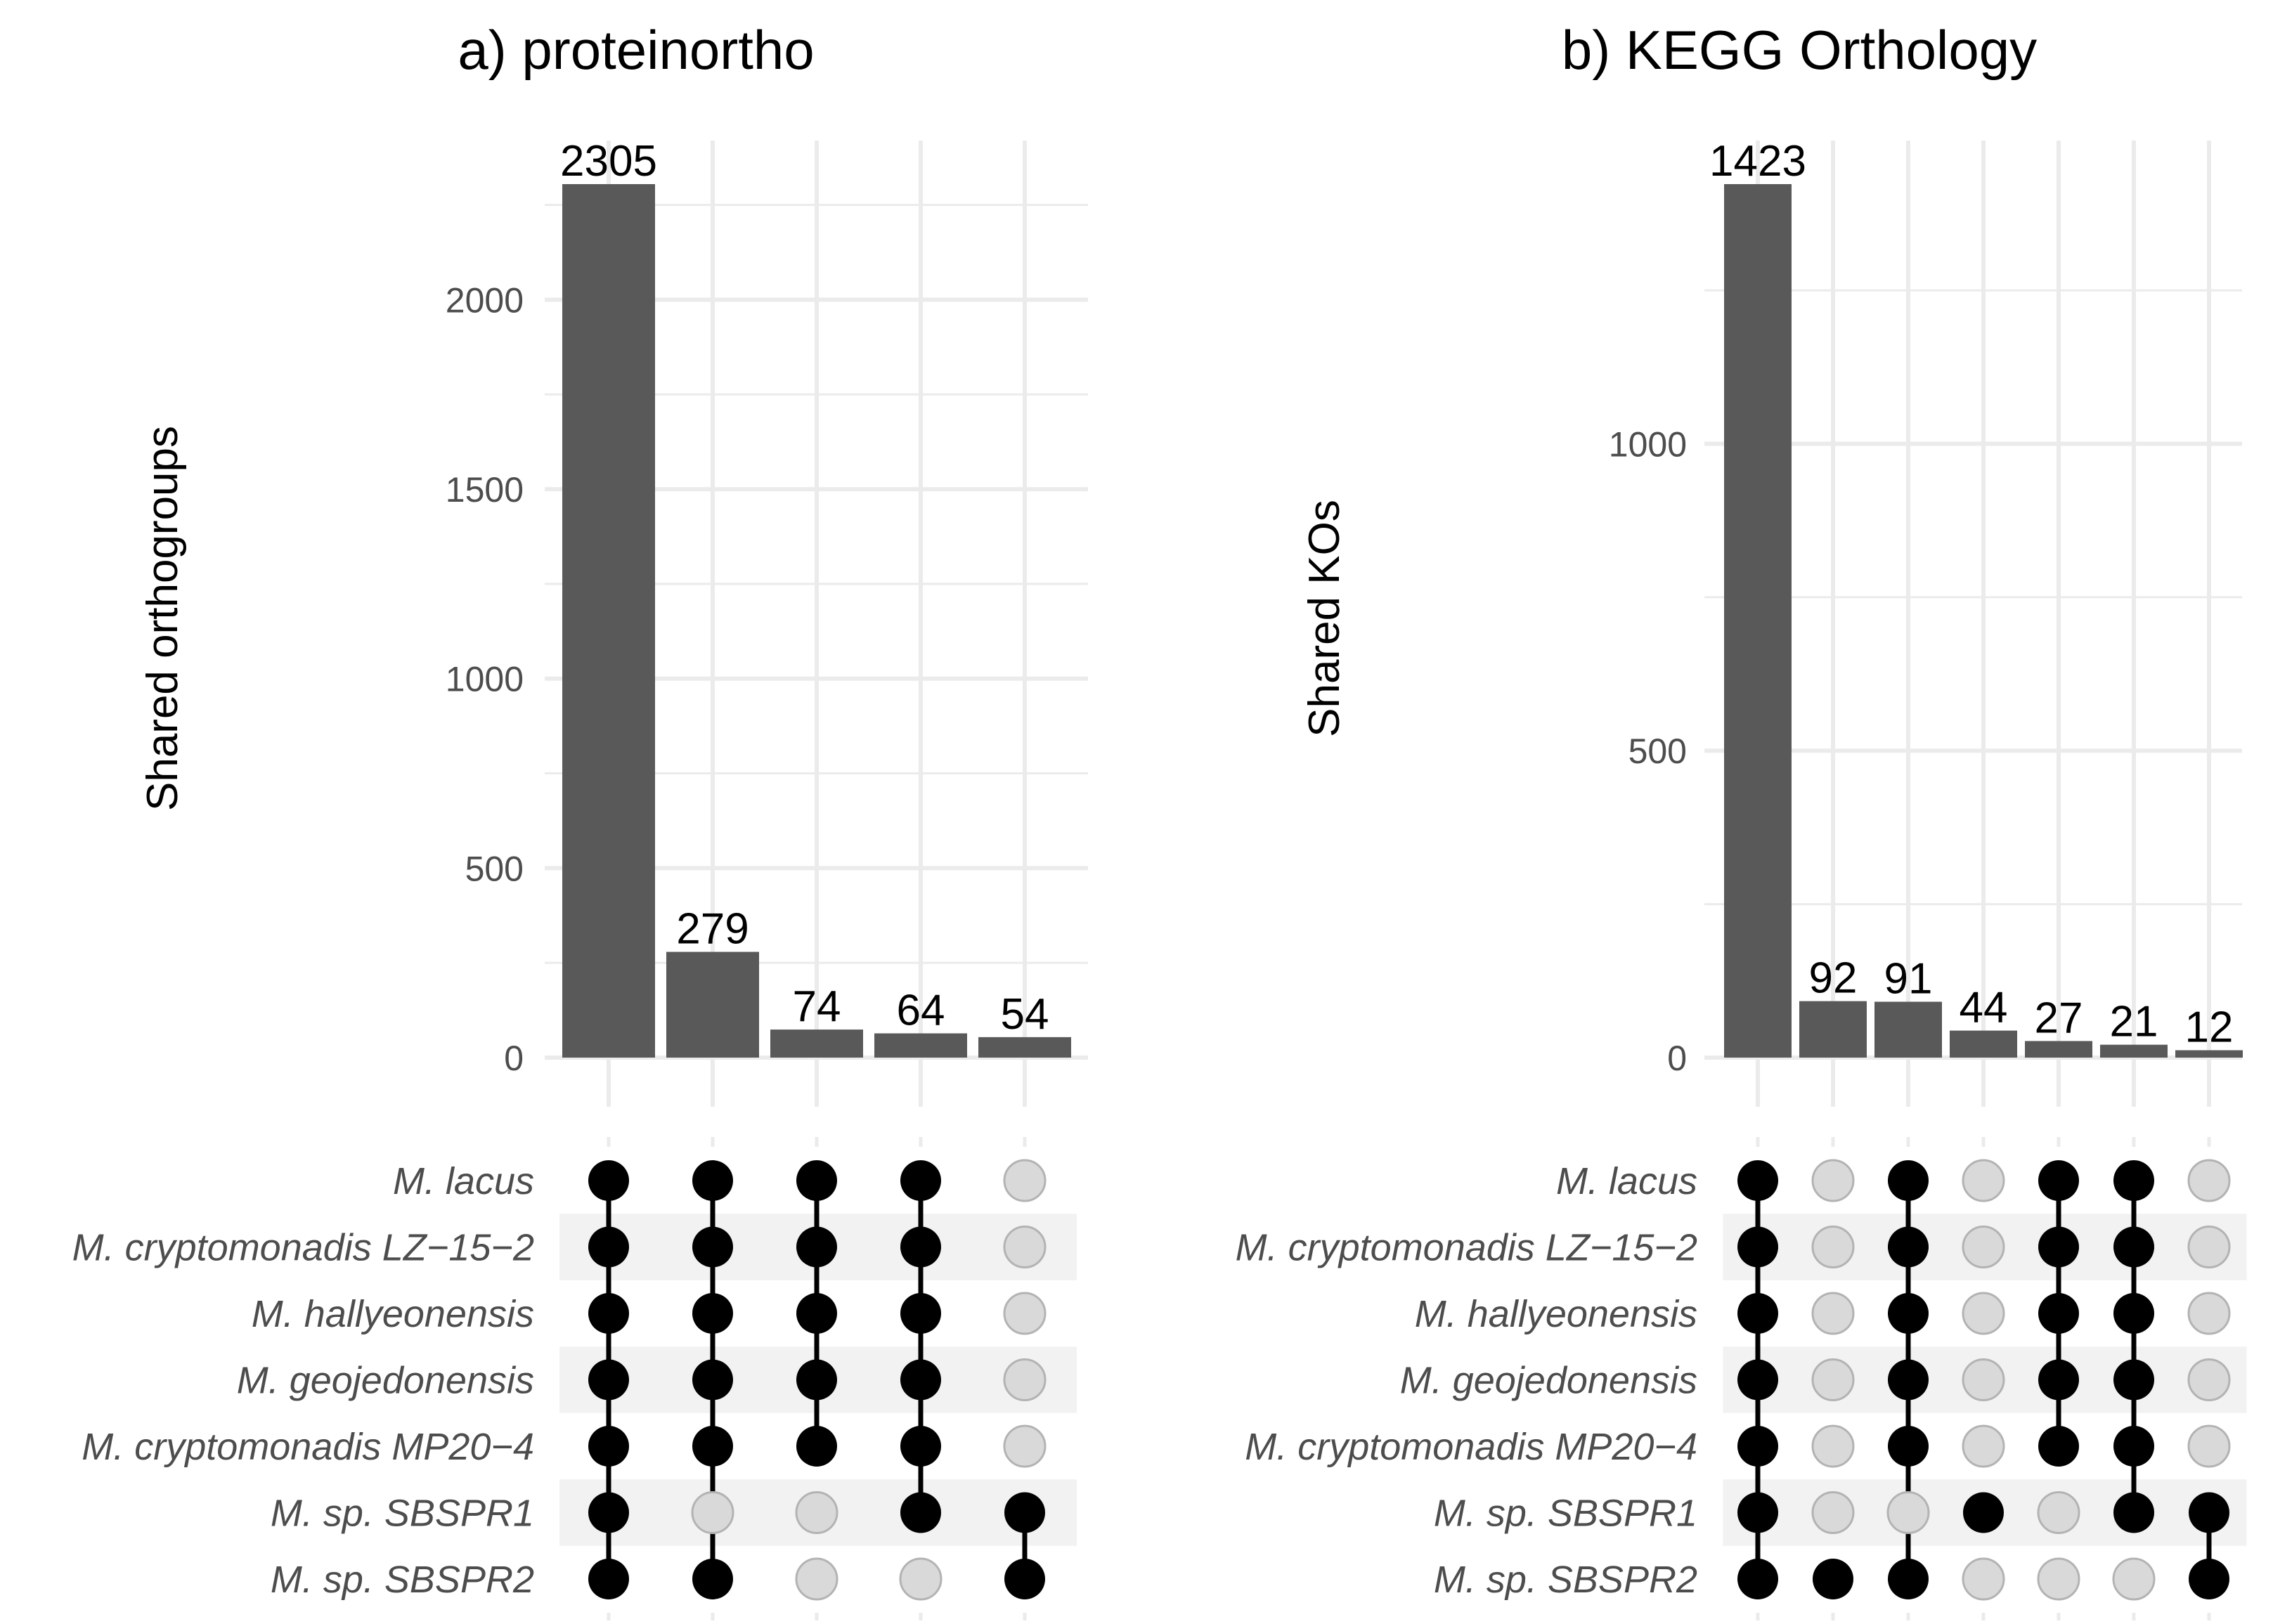 This screenshot has width=2273, height=1624. Describe the element at coordinates (1324, 618) in the screenshot. I see `panel-b-ylabel: Shared KOs` at that location.